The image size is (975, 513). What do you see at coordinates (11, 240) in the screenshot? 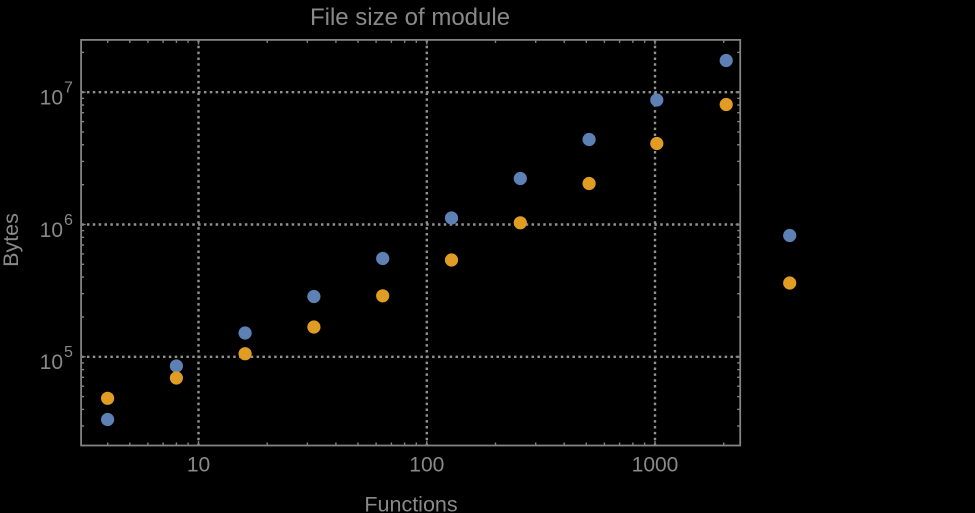
I see `svg-text: Bytes` at bounding box center [11, 240].